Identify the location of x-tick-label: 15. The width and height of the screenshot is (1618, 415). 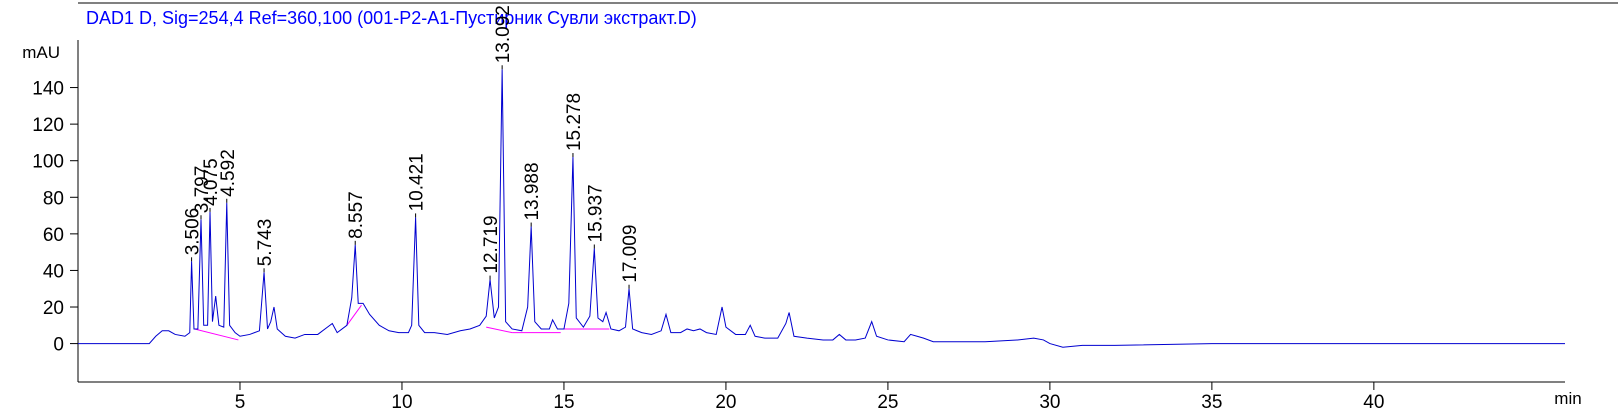
(563, 402).